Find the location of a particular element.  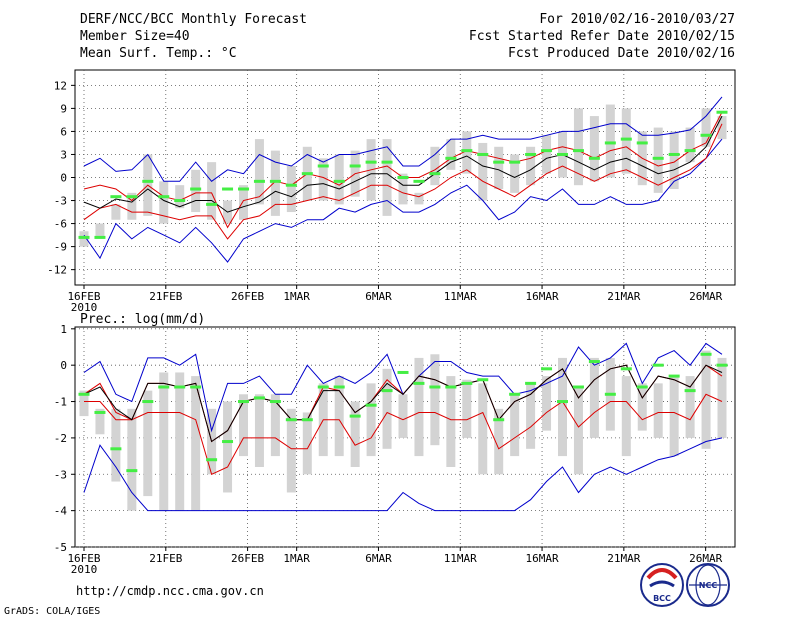

x-tick-label: 11MAR is located at coordinates (460, 558).